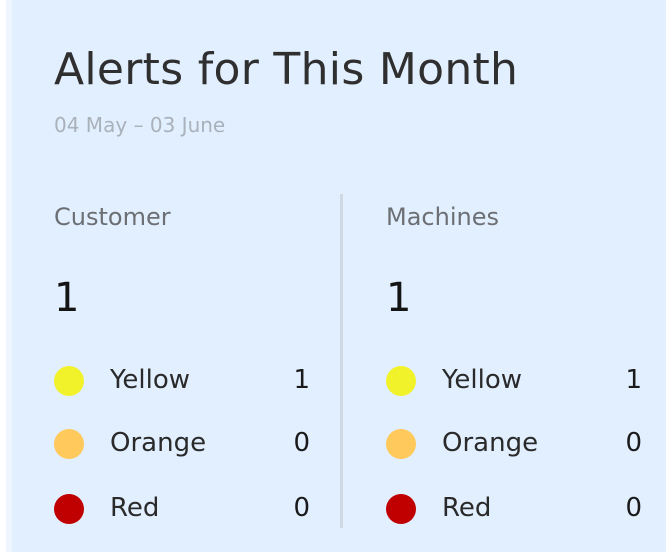 This screenshot has width=672, height=556. I want to click on section-title: Machines, so click(442, 217).